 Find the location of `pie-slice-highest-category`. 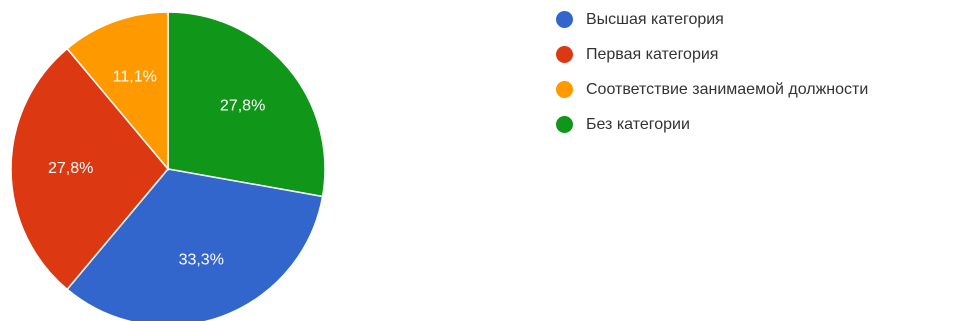

pie-slice-highest-category is located at coordinates (195, 244).